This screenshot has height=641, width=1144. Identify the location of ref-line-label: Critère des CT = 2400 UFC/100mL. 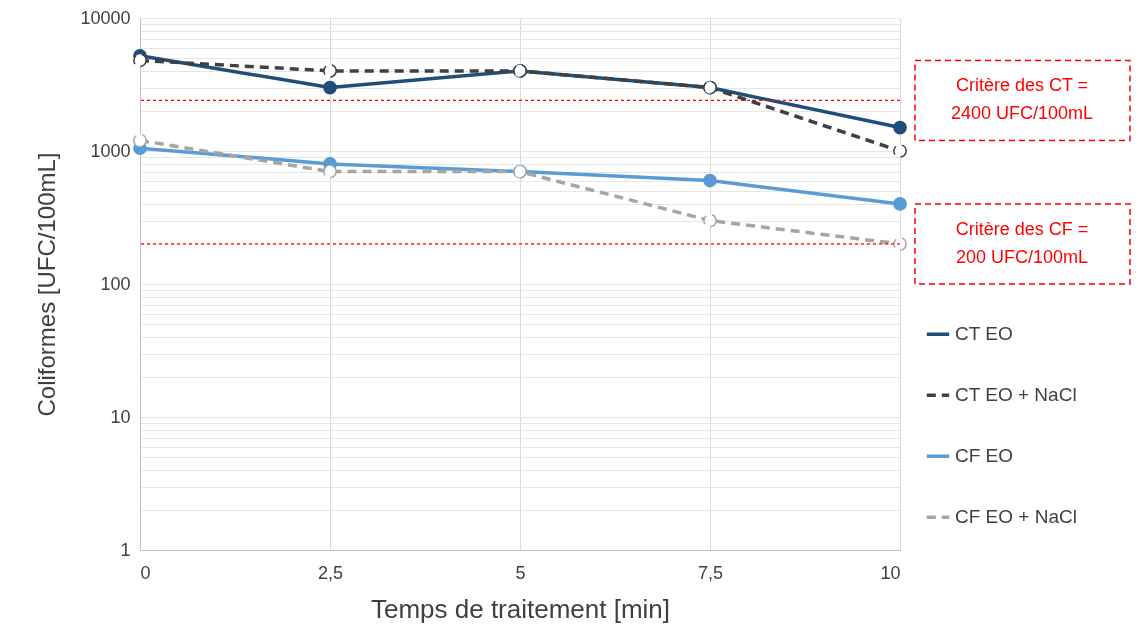
(1022, 99).